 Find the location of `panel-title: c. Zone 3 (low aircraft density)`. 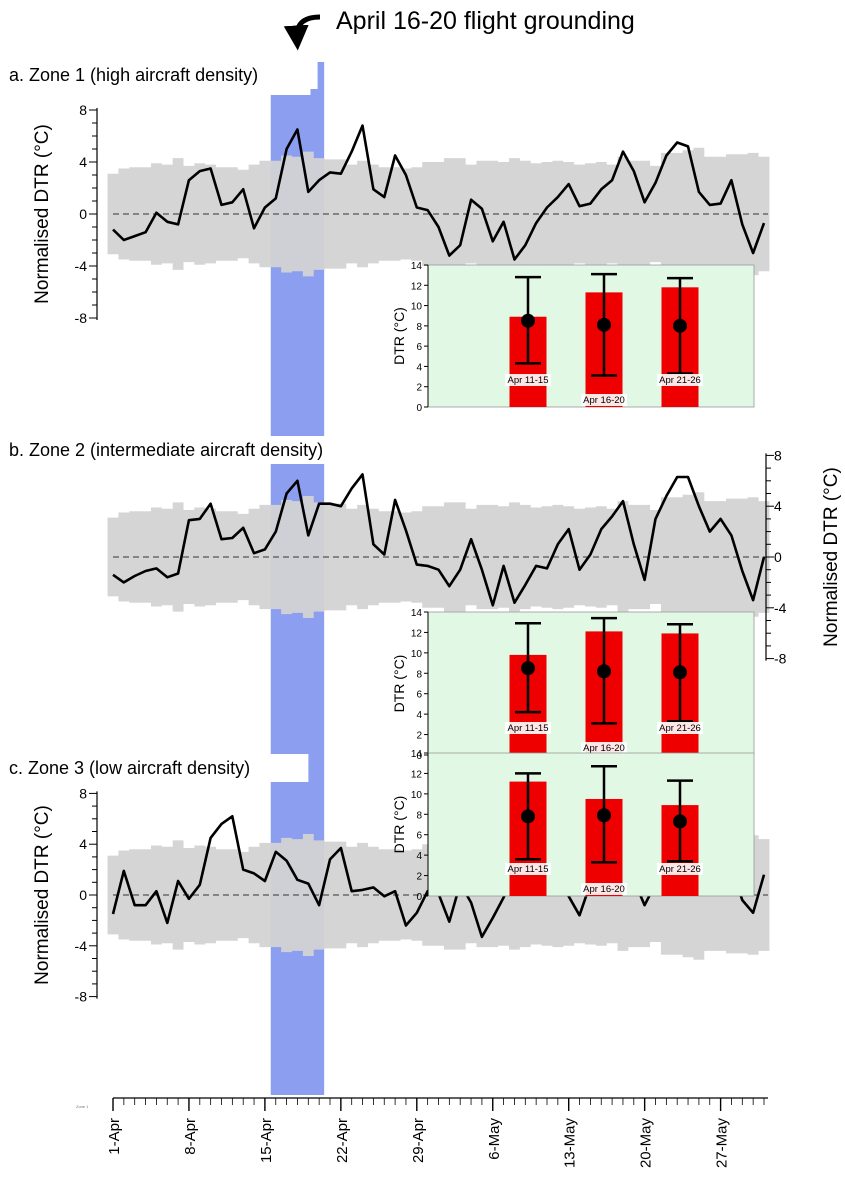

panel-title: c. Zone 3 (low aircraft density) is located at coordinates (129, 768).